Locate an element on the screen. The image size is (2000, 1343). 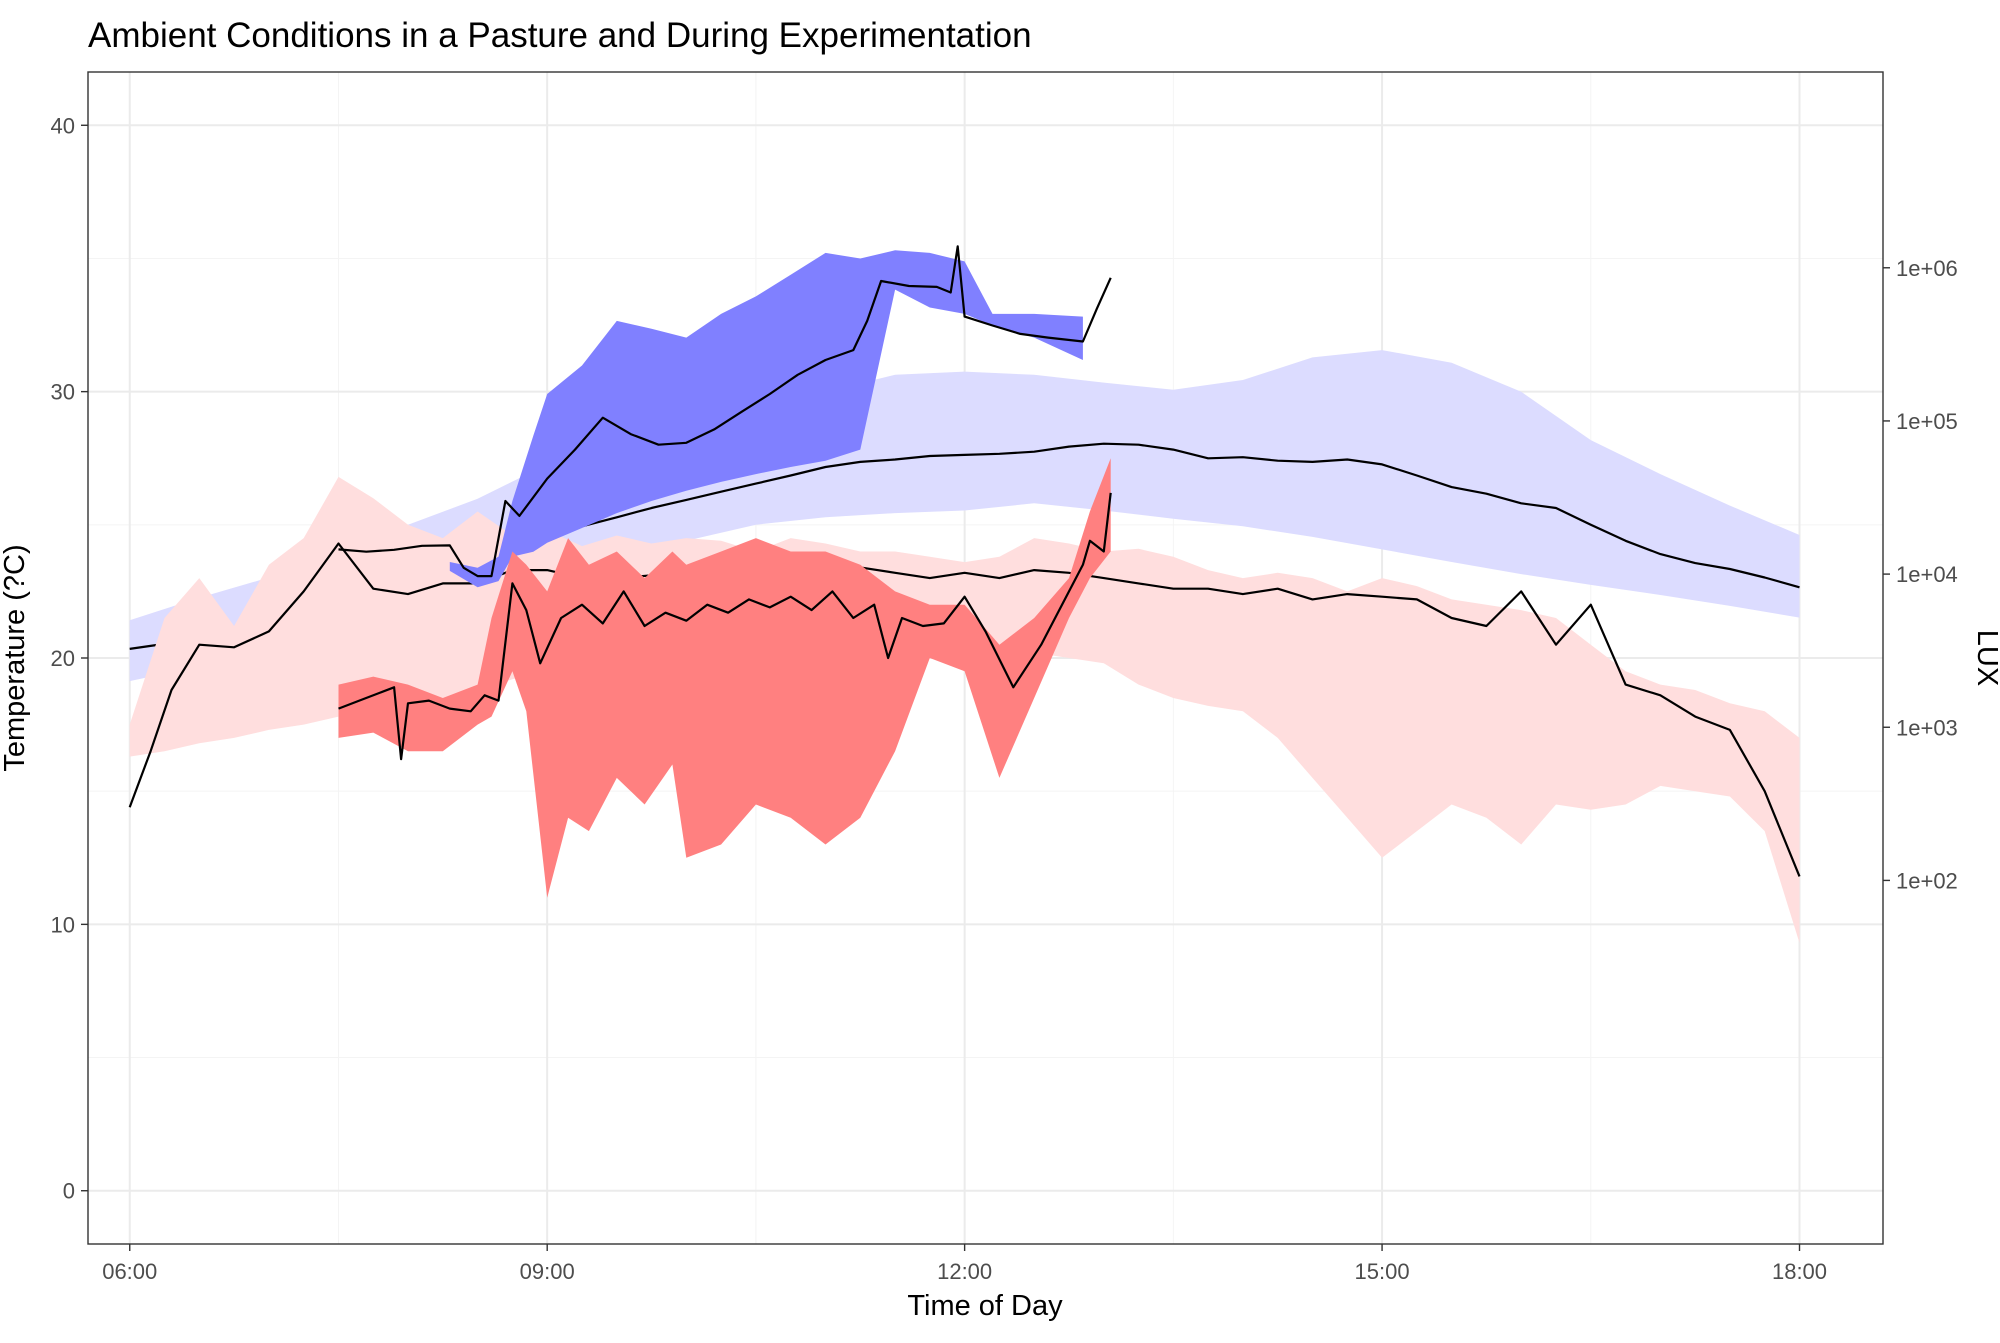
x-tick-label: 18:00 is located at coordinates (1799, 1271).